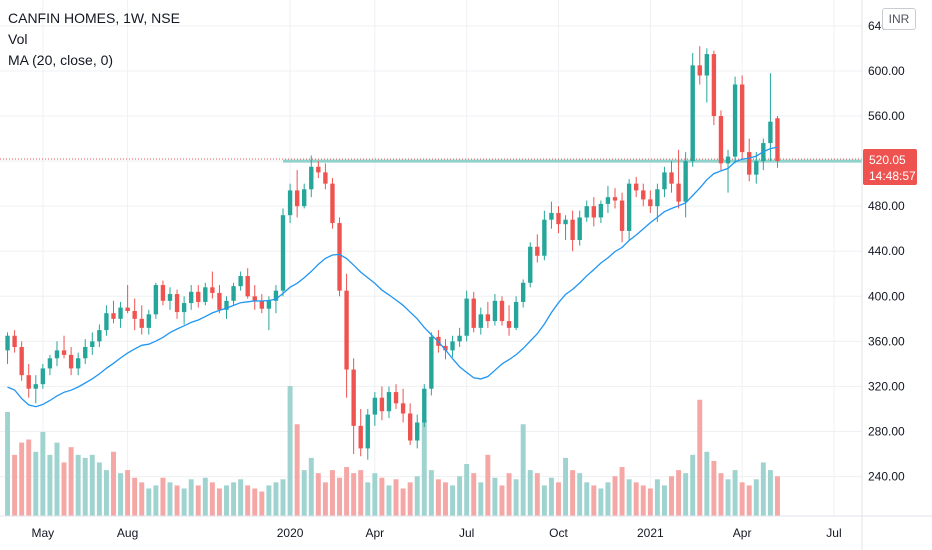  What do you see at coordinates (290, 533) in the screenshot?
I see `time-tick-label: 2020` at bounding box center [290, 533].